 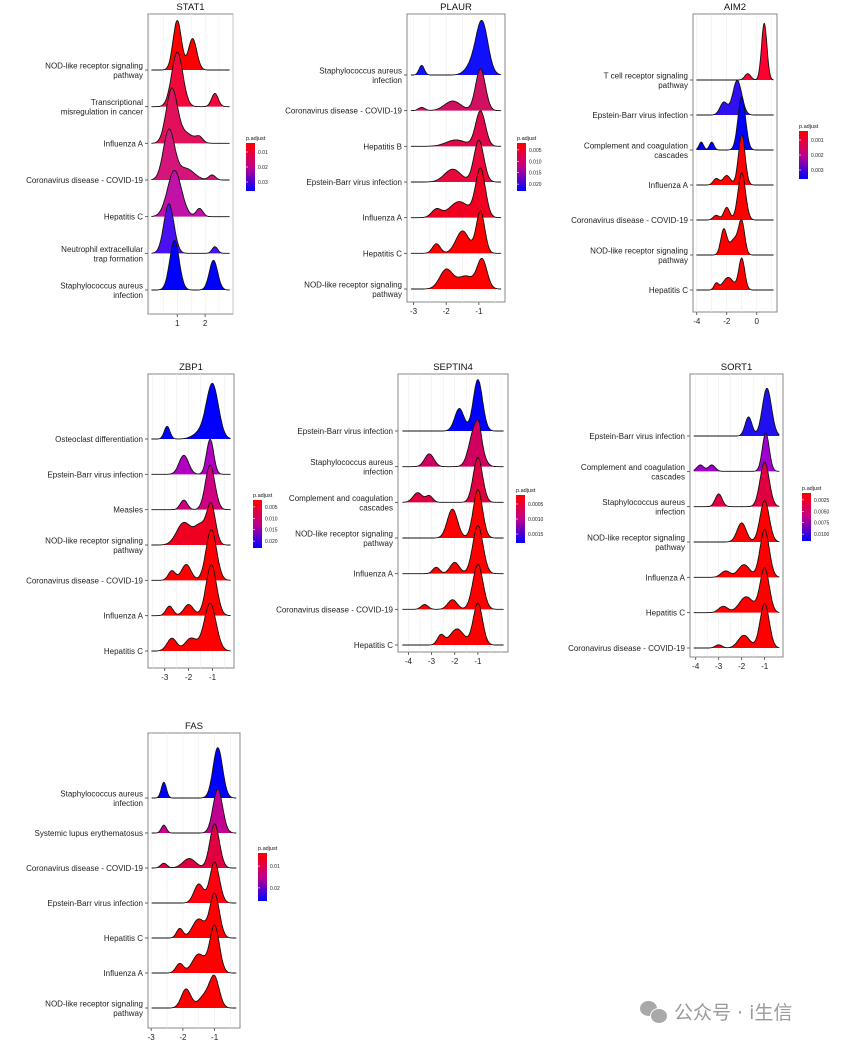 What do you see at coordinates (177, 323) in the screenshot?
I see `x-tick-label: 1` at bounding box center [177, 323].